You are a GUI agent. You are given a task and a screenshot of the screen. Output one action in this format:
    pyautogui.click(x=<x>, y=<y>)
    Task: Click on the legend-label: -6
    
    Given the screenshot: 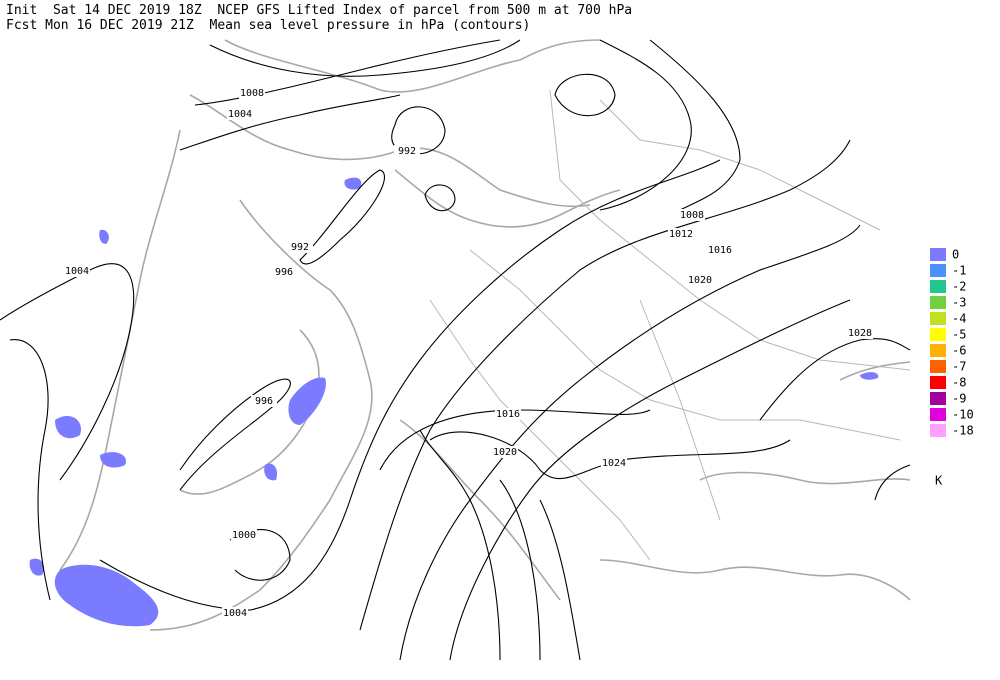 What is the action you would take?
    pyautogui.click(x=959, y=351)
    